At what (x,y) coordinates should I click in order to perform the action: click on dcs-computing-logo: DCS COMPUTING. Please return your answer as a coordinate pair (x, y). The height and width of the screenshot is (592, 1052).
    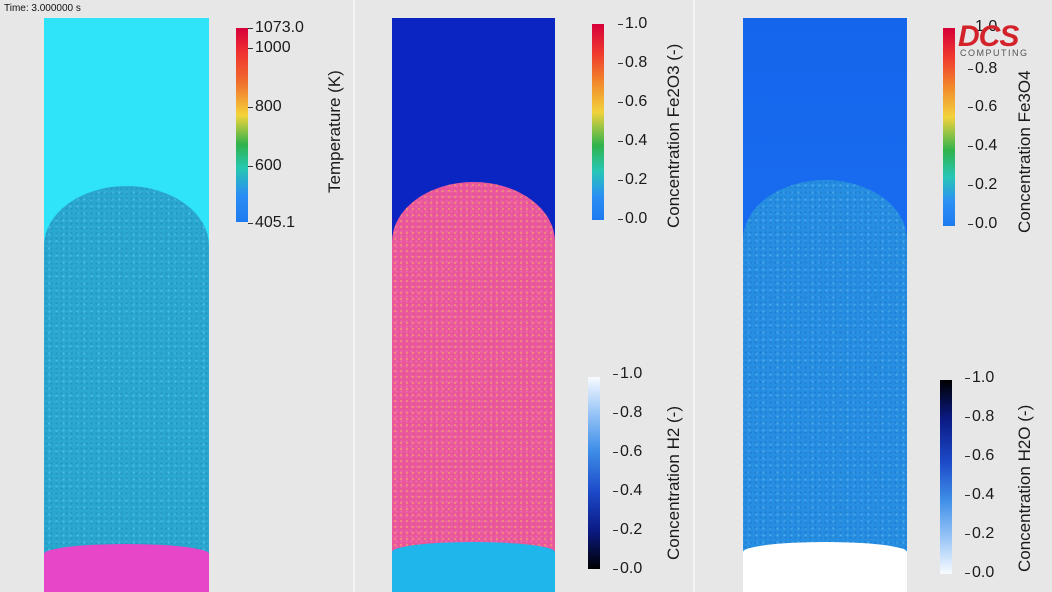
    Looking at the image, I should click on (998, 39).